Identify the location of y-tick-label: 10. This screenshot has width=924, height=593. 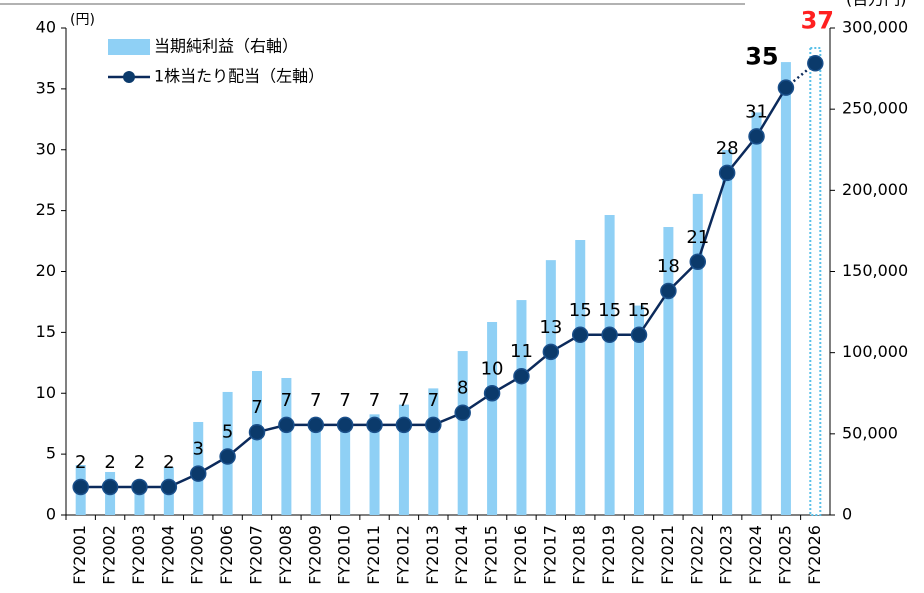
(46, 392).